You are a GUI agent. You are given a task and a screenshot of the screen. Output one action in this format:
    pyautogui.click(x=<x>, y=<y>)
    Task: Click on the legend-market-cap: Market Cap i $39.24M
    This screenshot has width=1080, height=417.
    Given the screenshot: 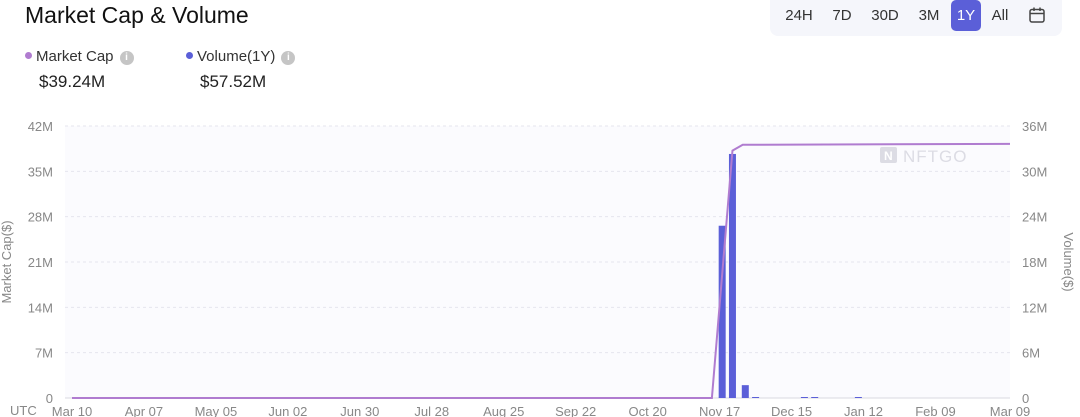 What is the action you would take?
    pyautogui.click(x=79, y=69)
    